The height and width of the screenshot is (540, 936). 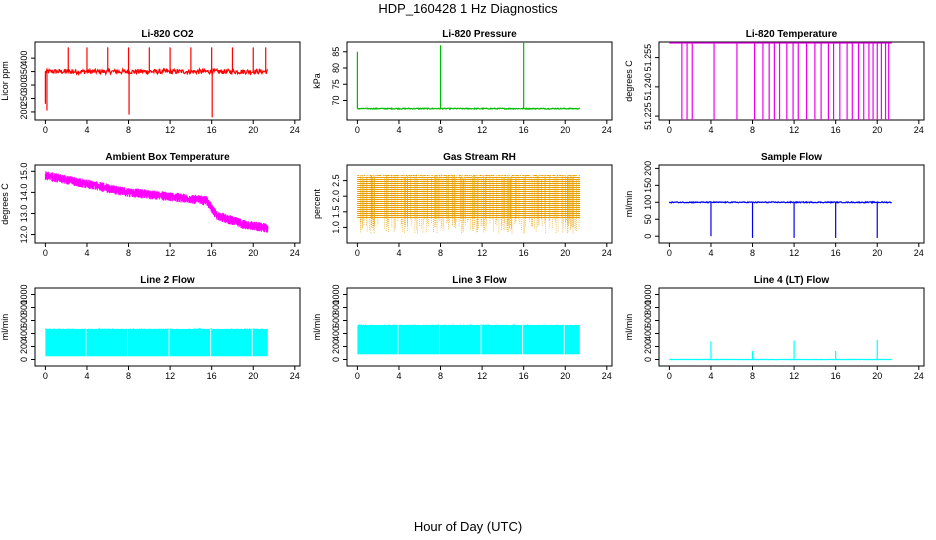 What do you see at coordinates (24, 214) in the screenshot?
I see `y-tick-label: 13.0` at bounding box center [24, 214].